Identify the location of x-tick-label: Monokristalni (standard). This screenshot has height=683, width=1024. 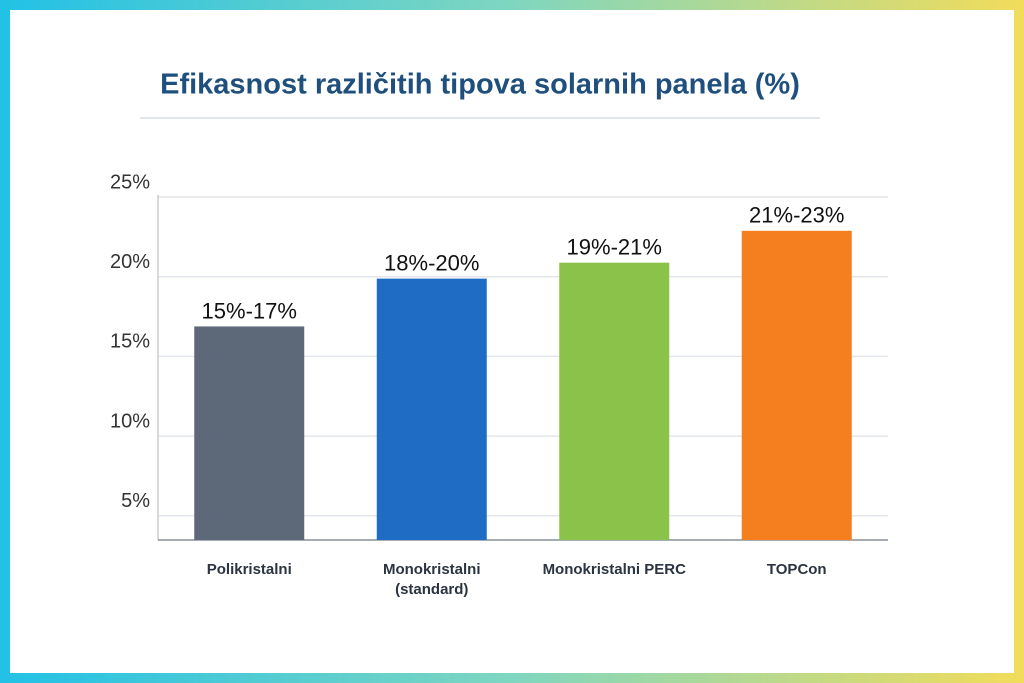
(431, 579).